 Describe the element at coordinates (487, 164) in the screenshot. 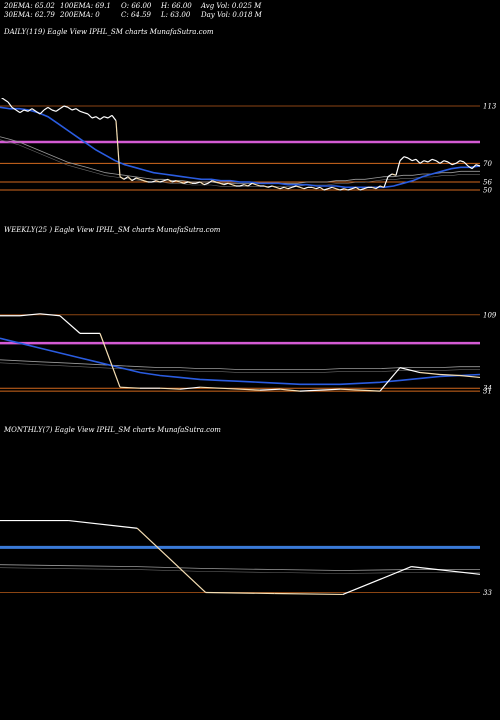

I see `daily-level-label-1: 70` at that location.